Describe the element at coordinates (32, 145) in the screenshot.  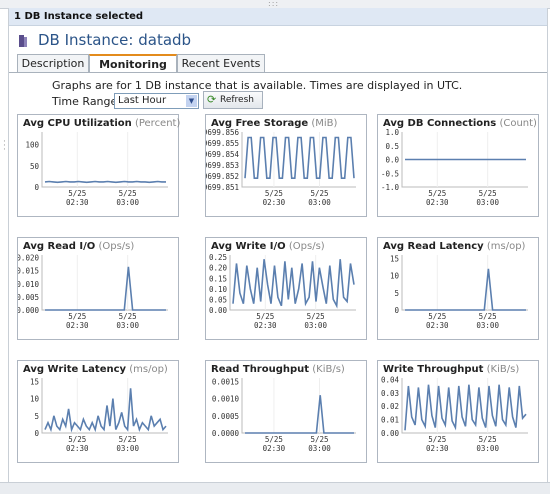
I see `y-tick-label: 100` at that location.